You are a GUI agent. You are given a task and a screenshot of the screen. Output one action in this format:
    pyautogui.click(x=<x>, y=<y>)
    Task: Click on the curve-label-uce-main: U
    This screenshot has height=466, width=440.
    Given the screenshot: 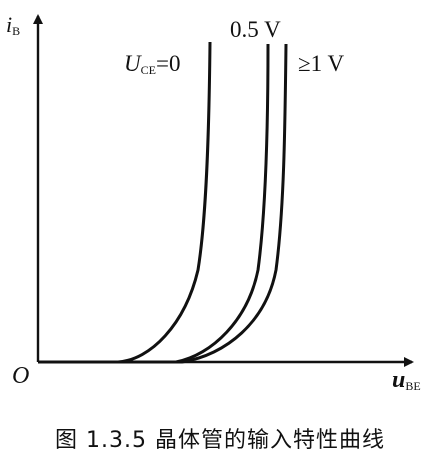 What is the action you would take?
    pyautogui.click(x=132, y=63)
    